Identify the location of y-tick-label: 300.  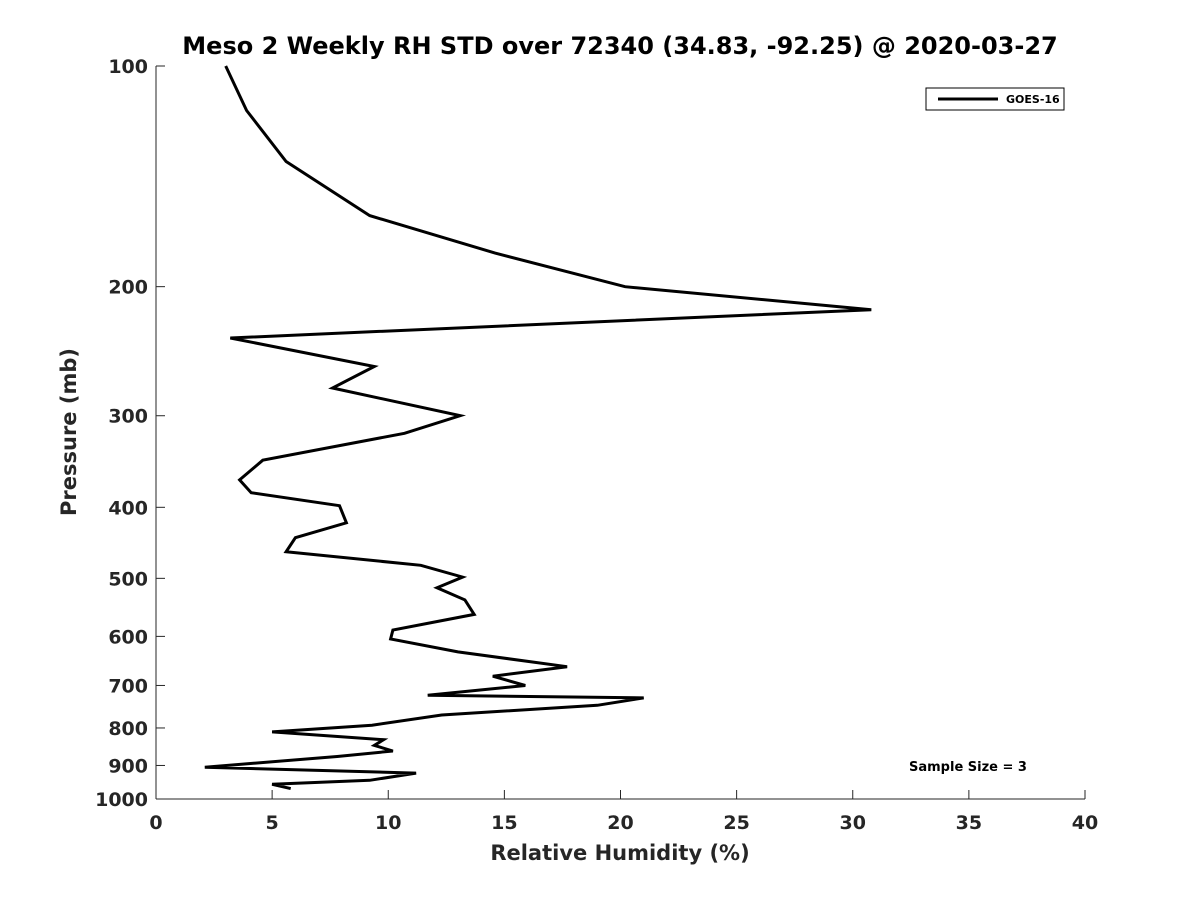
(128, 417).